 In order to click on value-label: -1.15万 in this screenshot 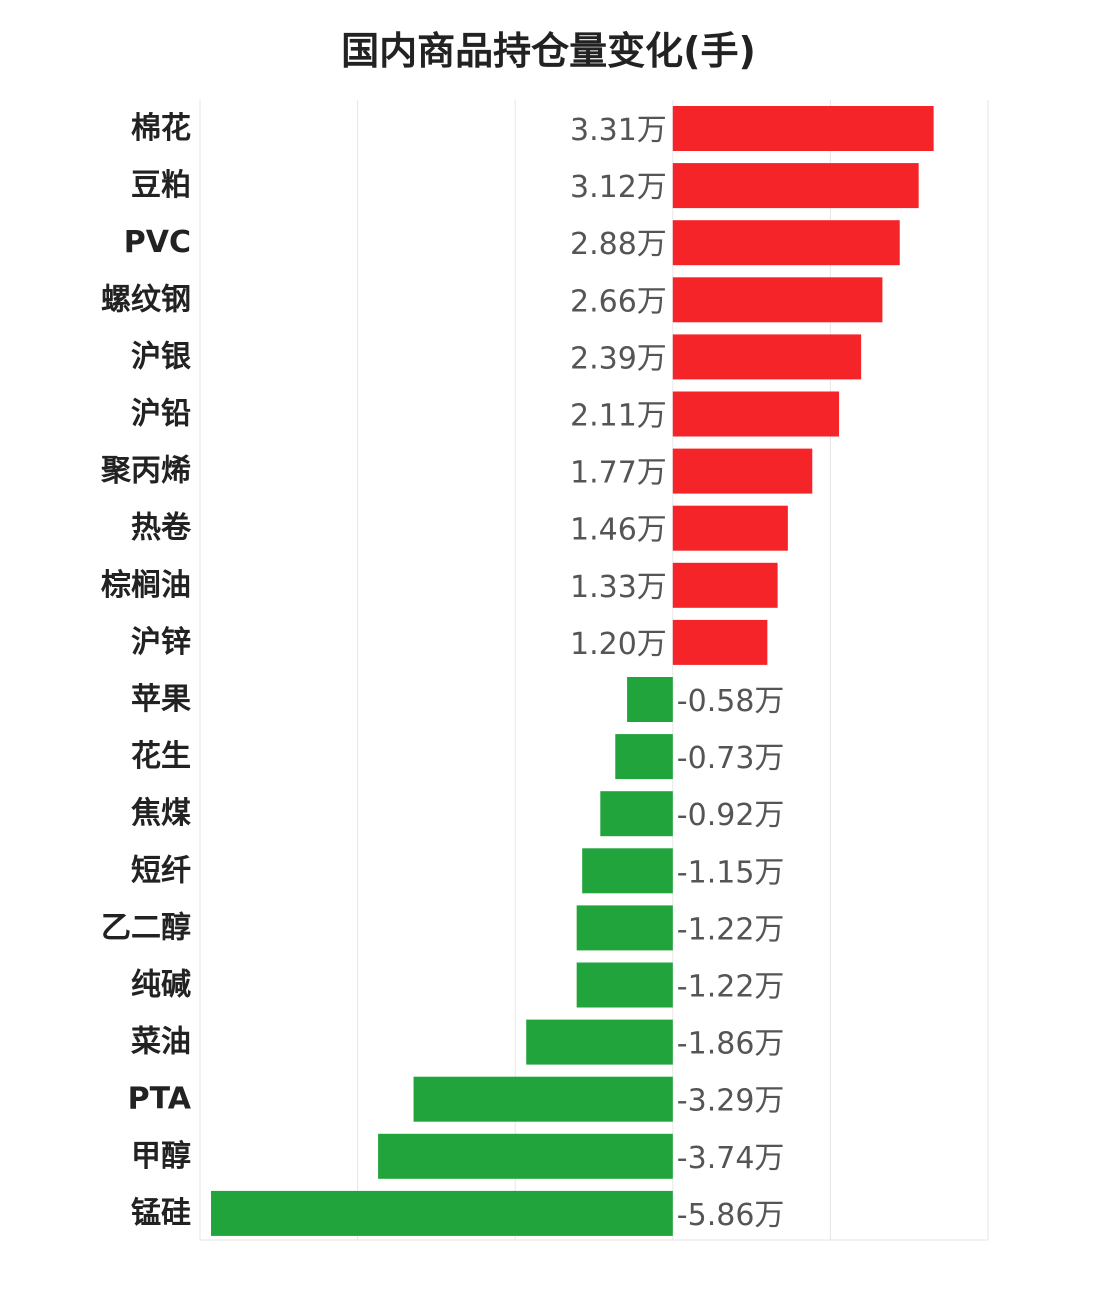, I will do `click(731, 872)`.